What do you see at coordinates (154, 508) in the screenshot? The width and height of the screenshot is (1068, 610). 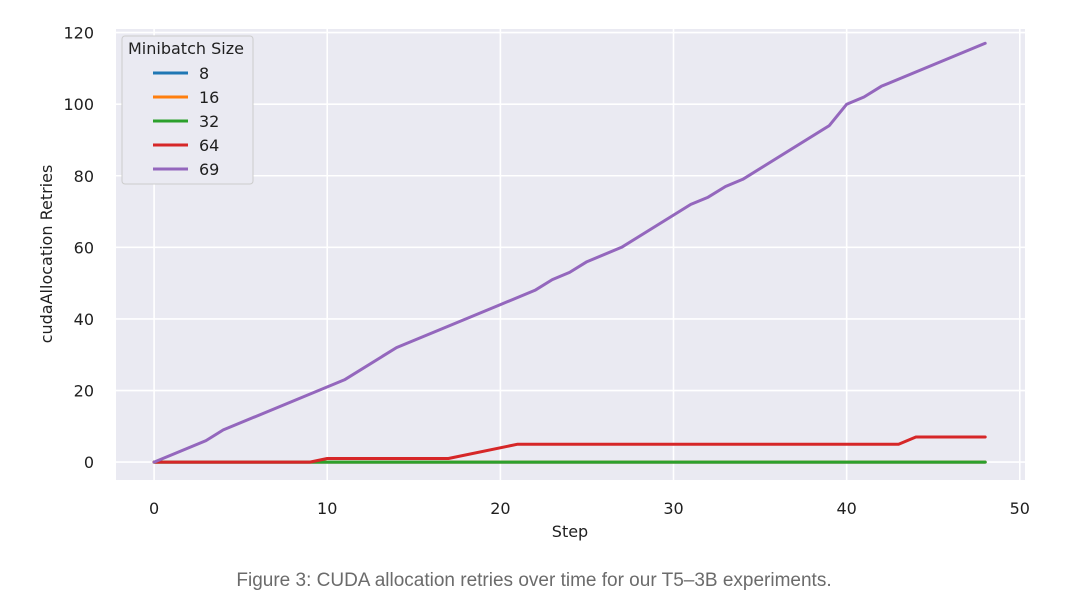 I see `x-tick-label: 0` at bounding box center [154, 508].